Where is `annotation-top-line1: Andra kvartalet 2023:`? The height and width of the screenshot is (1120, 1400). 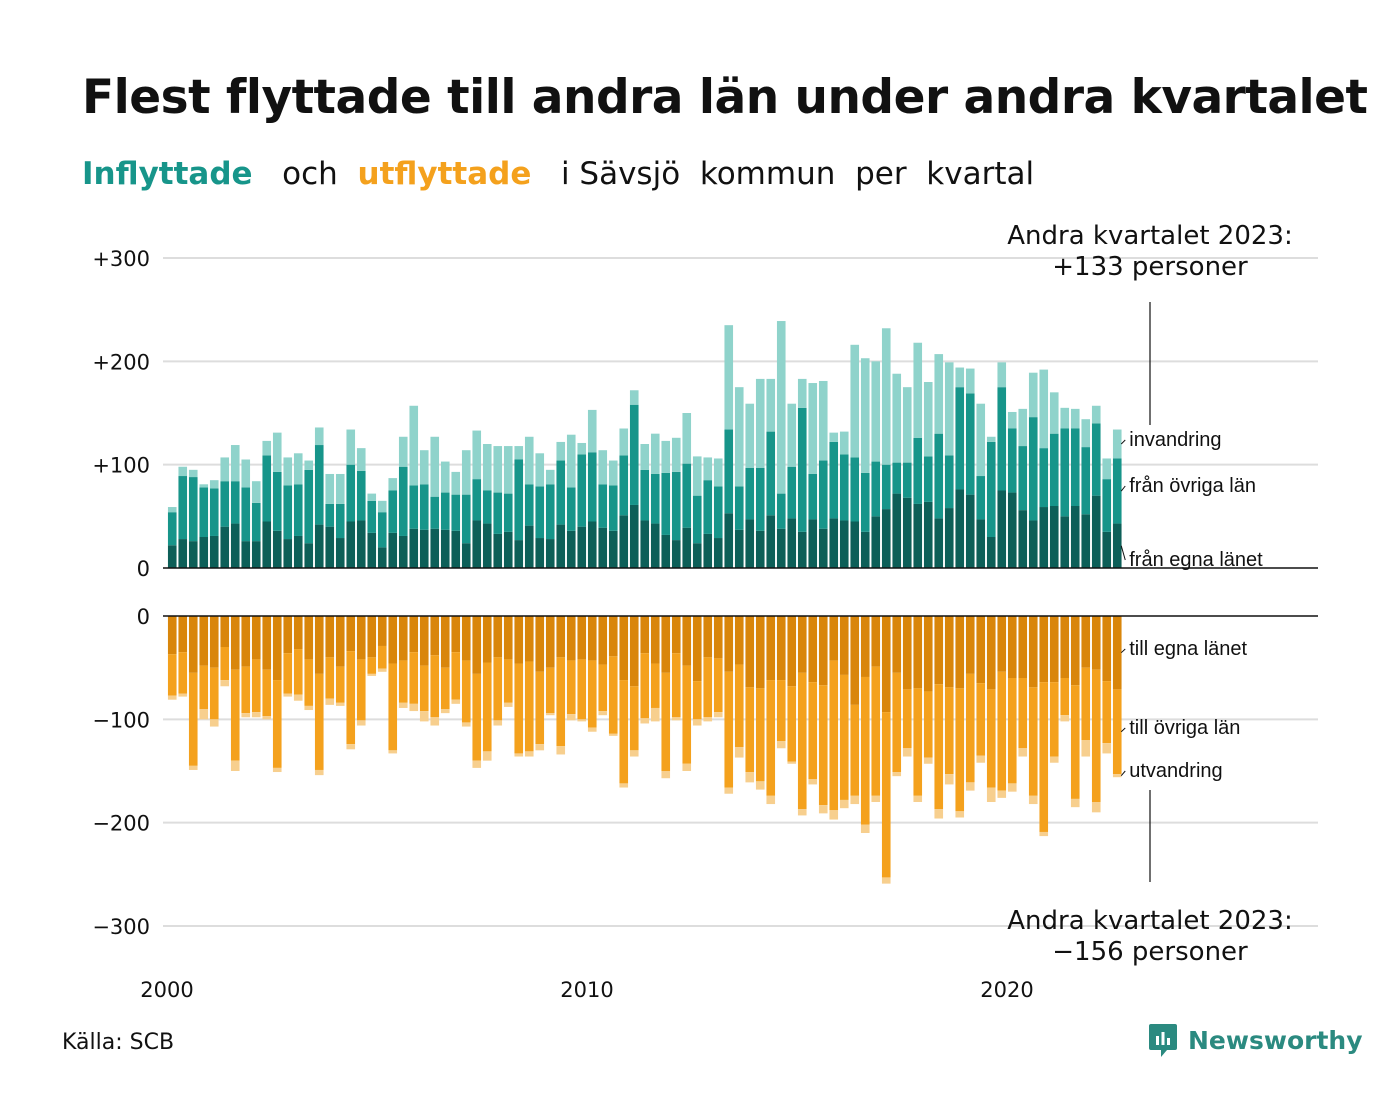
annotation-top-line1: Andra kvartalet 2023: is located at coordinates (1149, 236).